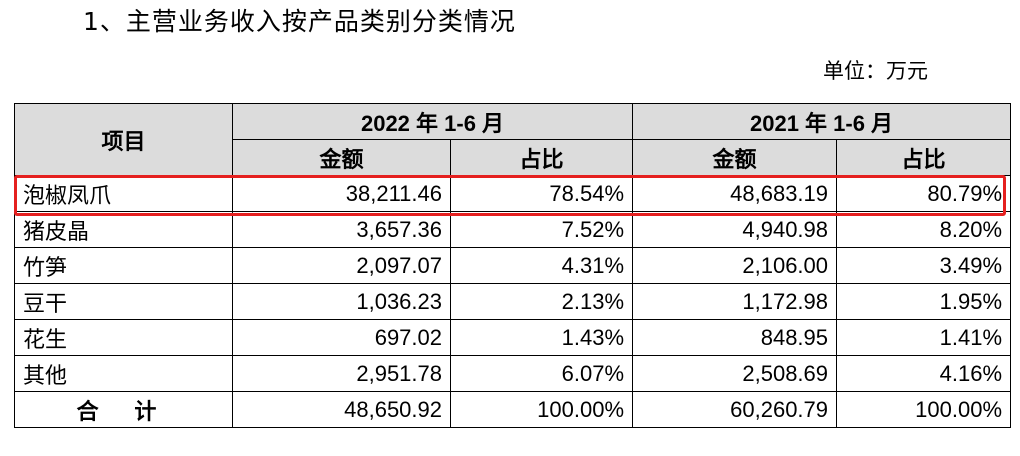 This screenshot has height=456, width=1020. I want to click on total-row: 合 计 48,650.92 100.00% 60,260.79 100.00%, so click(513, 409).